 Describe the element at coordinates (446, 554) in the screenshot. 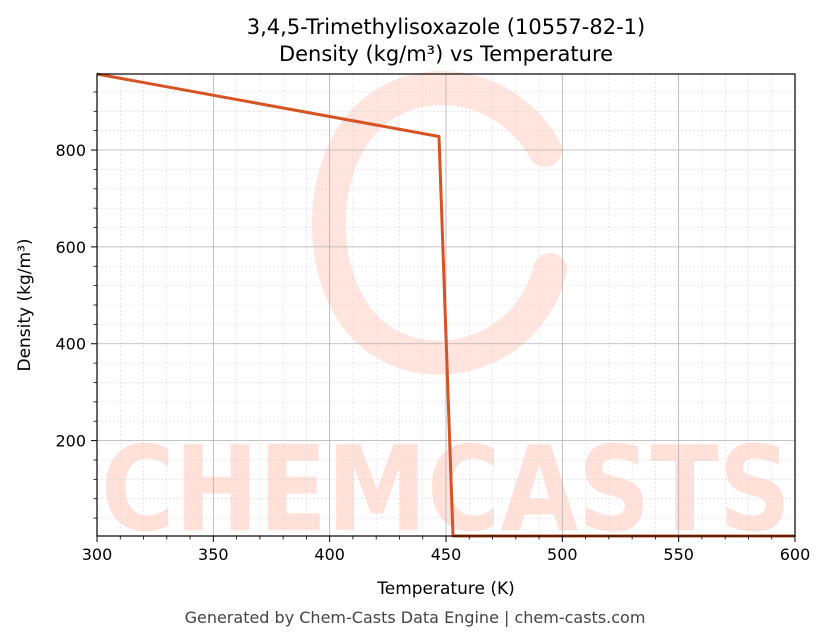

I see `x-tick-label: 450` at that location.